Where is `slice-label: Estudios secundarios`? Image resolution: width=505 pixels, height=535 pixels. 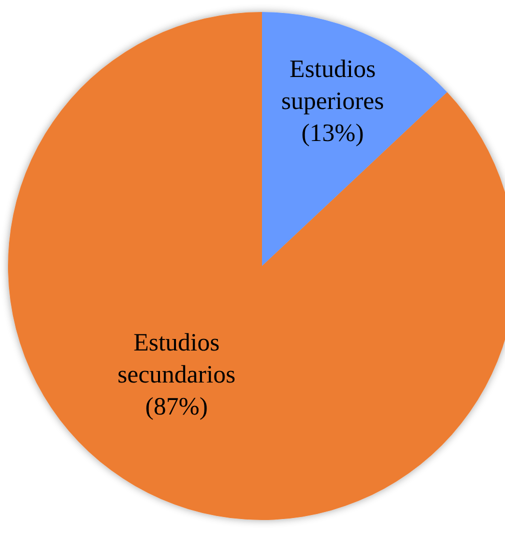 slice-label: Estudios secundarios is located at coordinates (177, 358).